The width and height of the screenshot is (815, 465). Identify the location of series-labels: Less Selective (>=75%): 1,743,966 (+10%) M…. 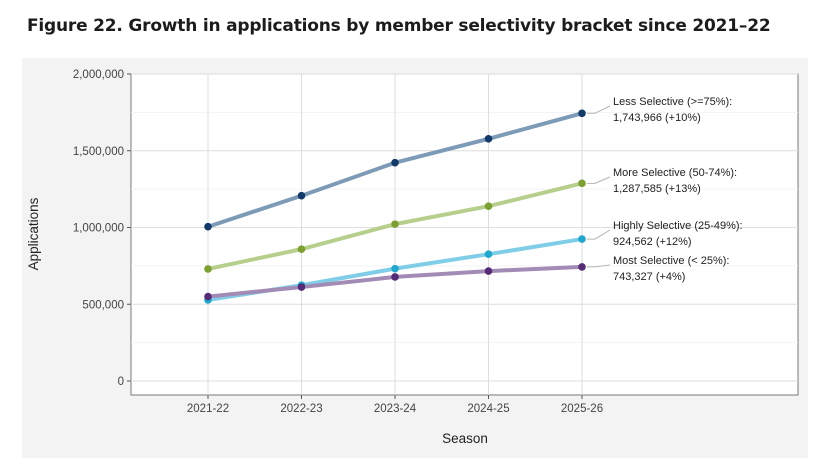
(665, 189).